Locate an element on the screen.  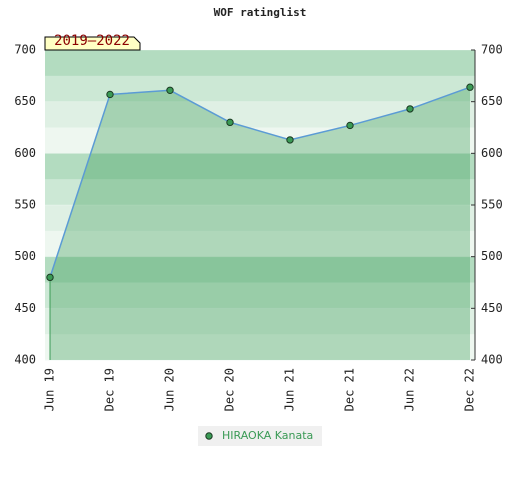
y-tick-label-right: 450 is located at coordinates (492, 308).